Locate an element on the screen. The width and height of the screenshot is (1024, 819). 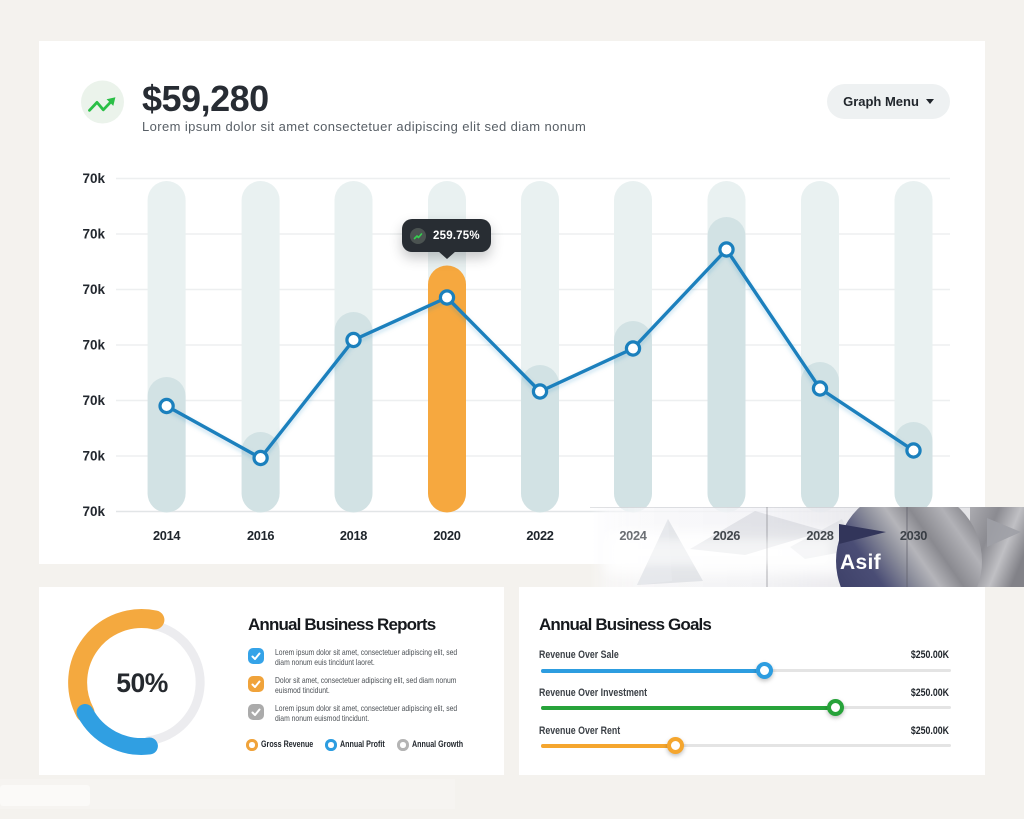
svg-text: 2018 is located at coordinates (353, 535).